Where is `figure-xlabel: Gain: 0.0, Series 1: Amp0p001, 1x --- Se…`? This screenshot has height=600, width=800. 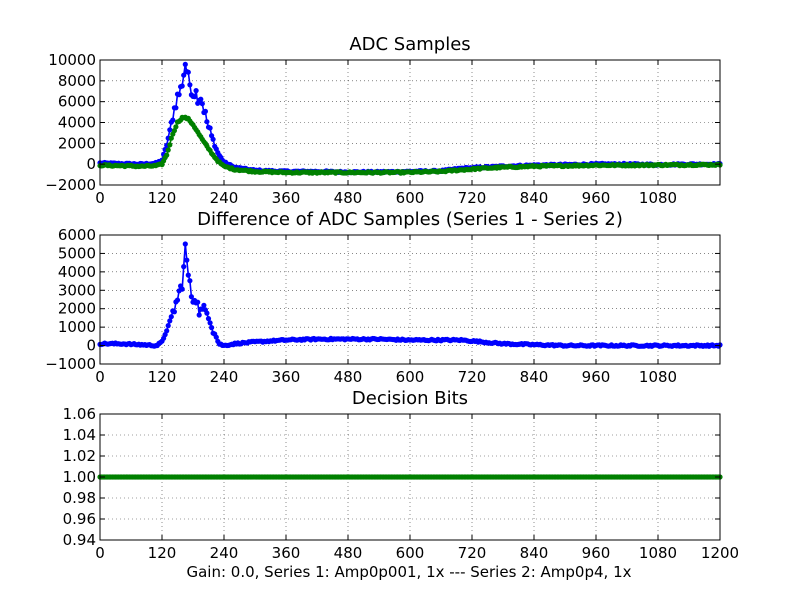
figure-xlabel: Gain: 0.0, Series 1: Amp0p001, 1x --- Se… is located at coordinates (408, 572).